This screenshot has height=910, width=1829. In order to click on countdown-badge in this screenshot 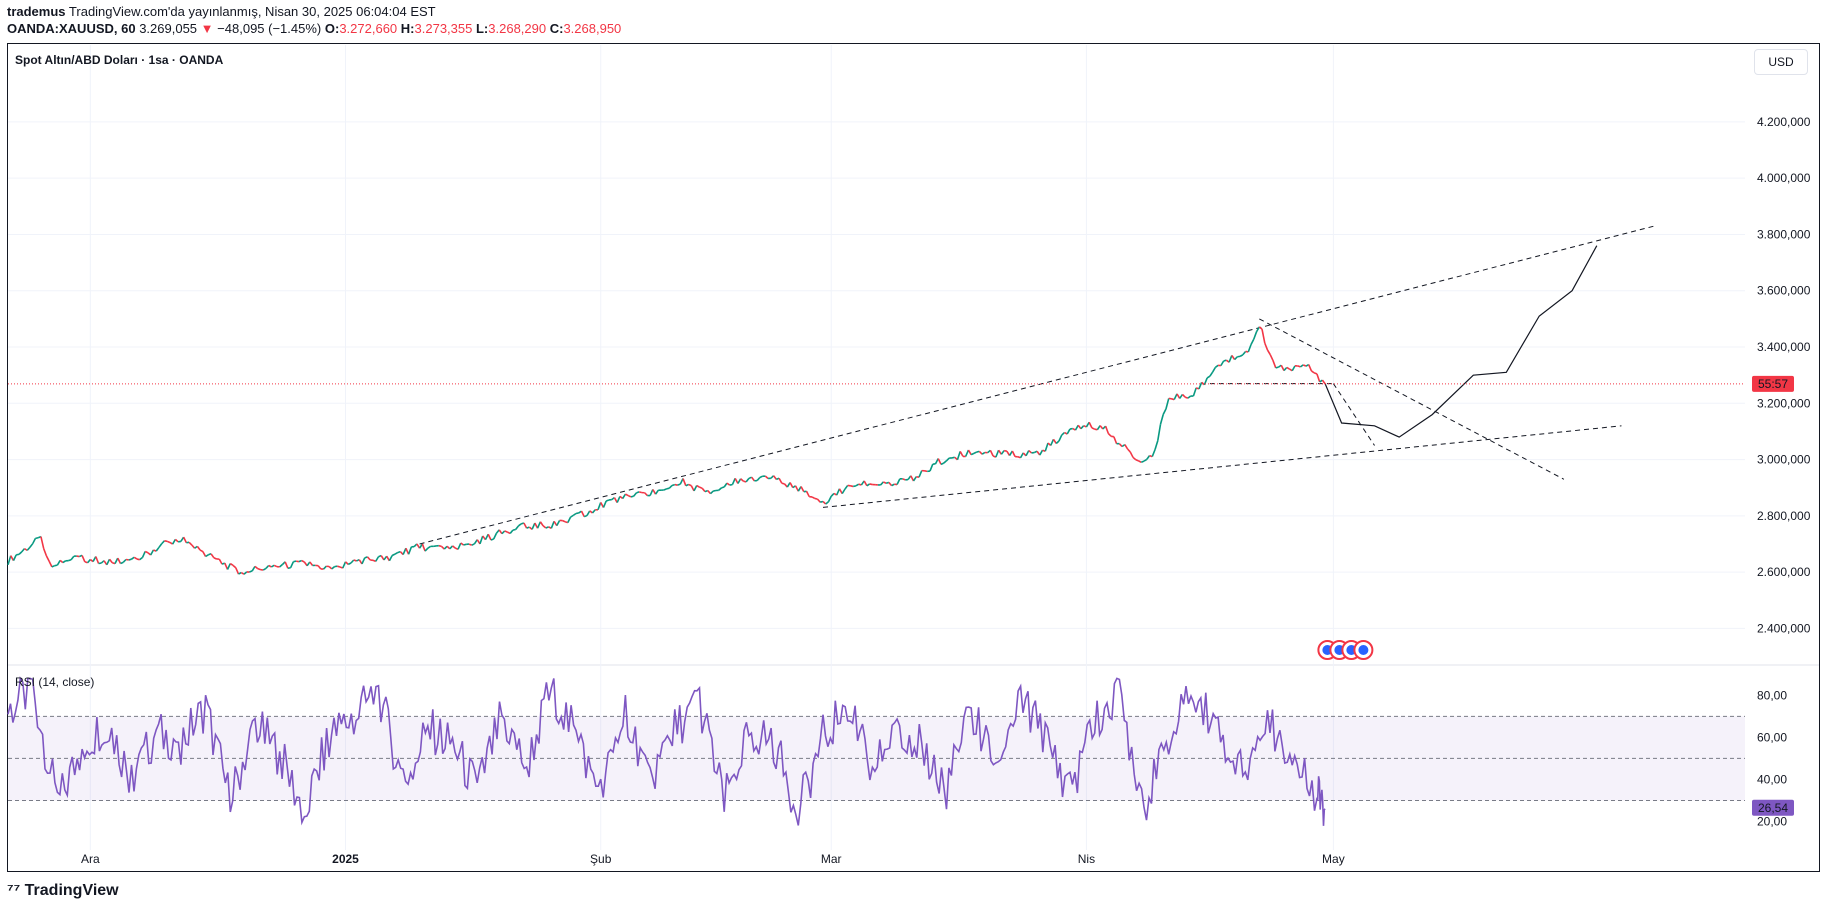, I will do `click(1773, 383)`.